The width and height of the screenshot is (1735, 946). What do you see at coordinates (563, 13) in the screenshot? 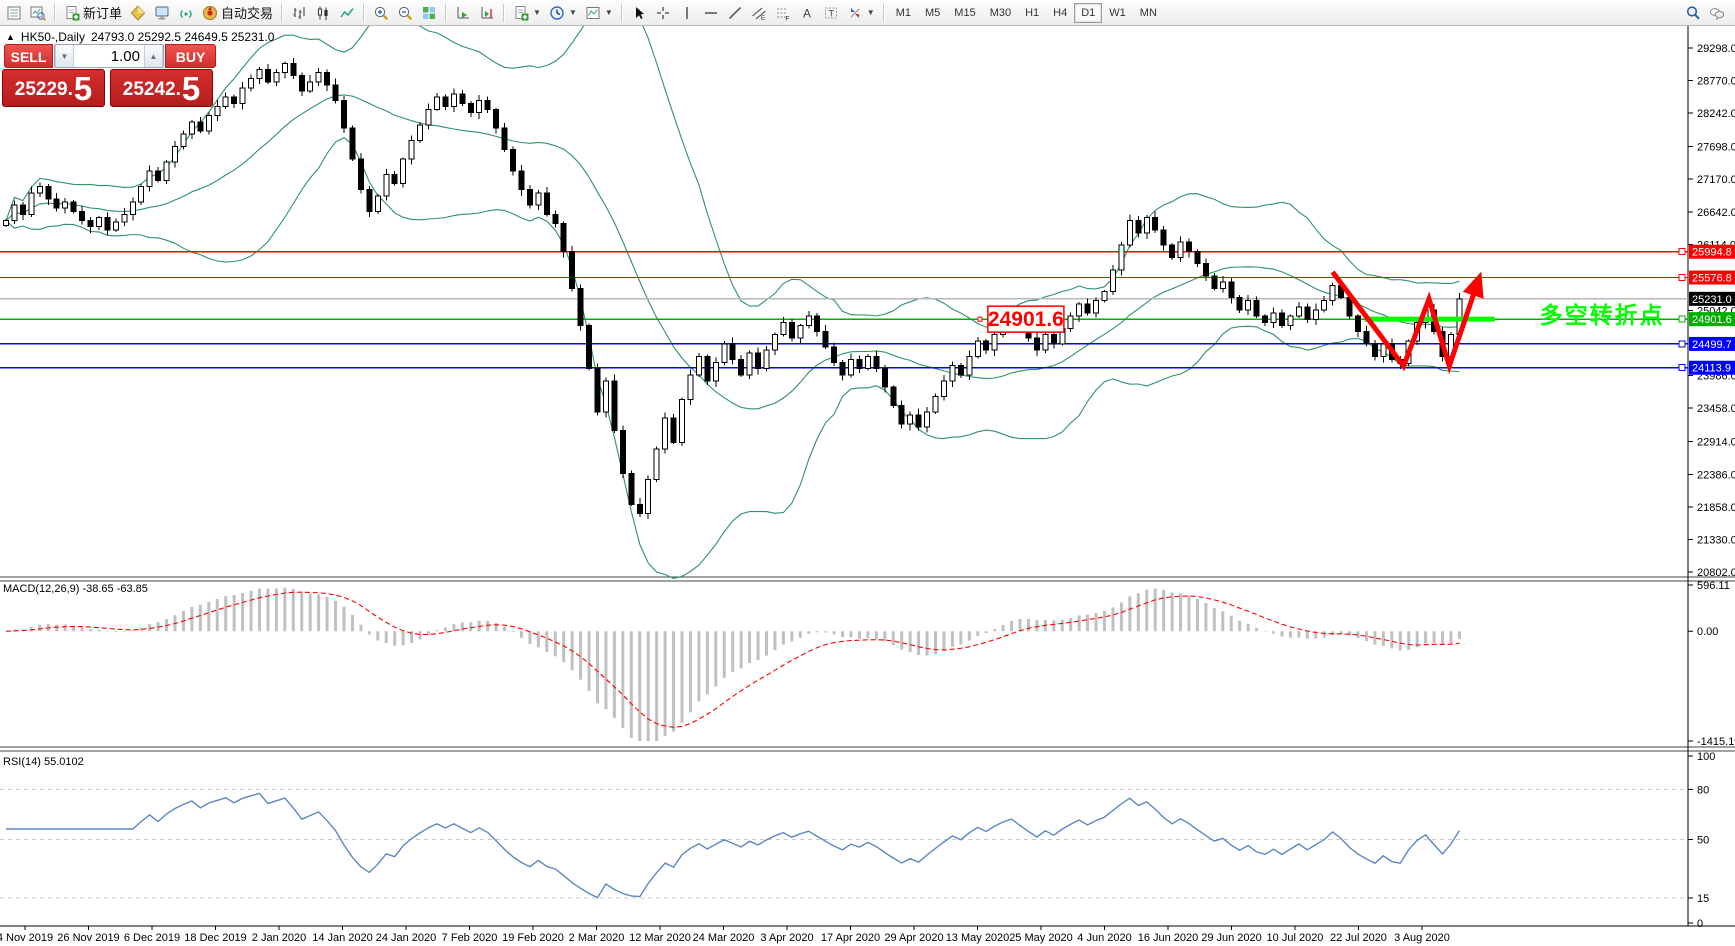
I see `periods-icon: ▼` at bounding box center [563, 13].